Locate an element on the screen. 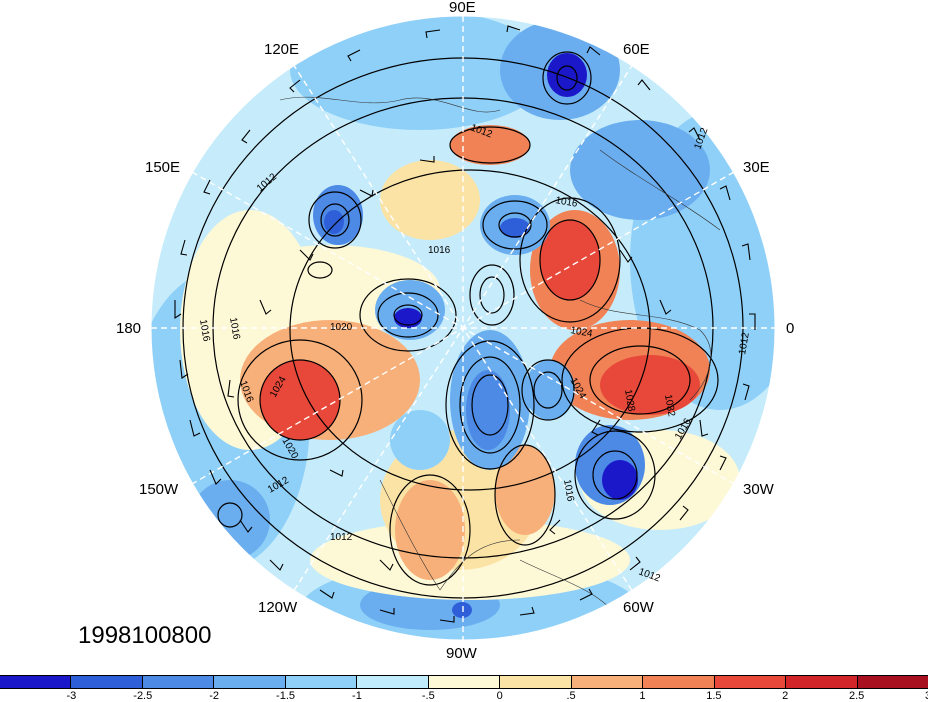 The width and height of the screenshot is (928, 702). colorbar-tick-label: .5 is located at coordinates (571, 696).